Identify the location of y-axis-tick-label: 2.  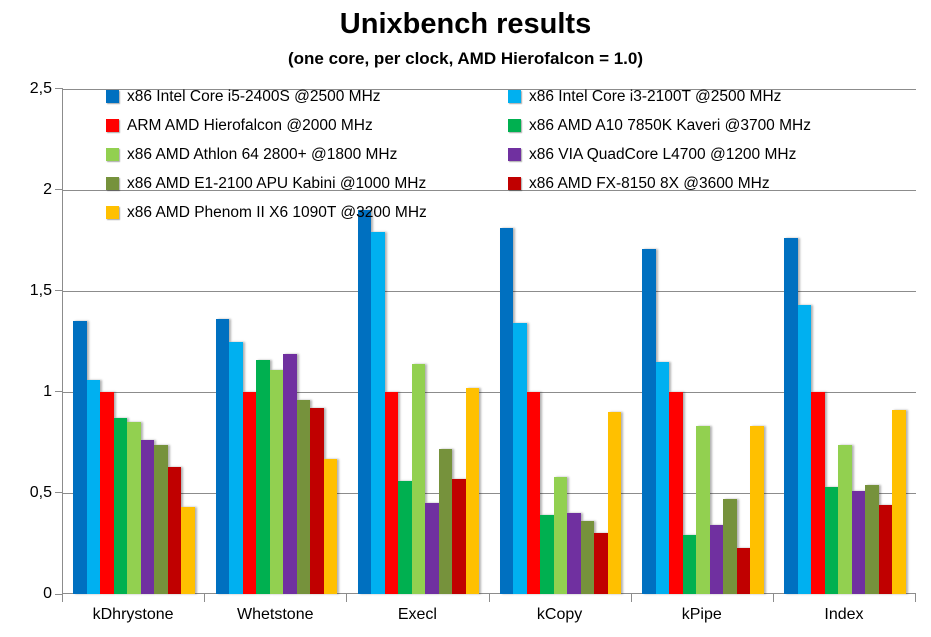
(47, 189).